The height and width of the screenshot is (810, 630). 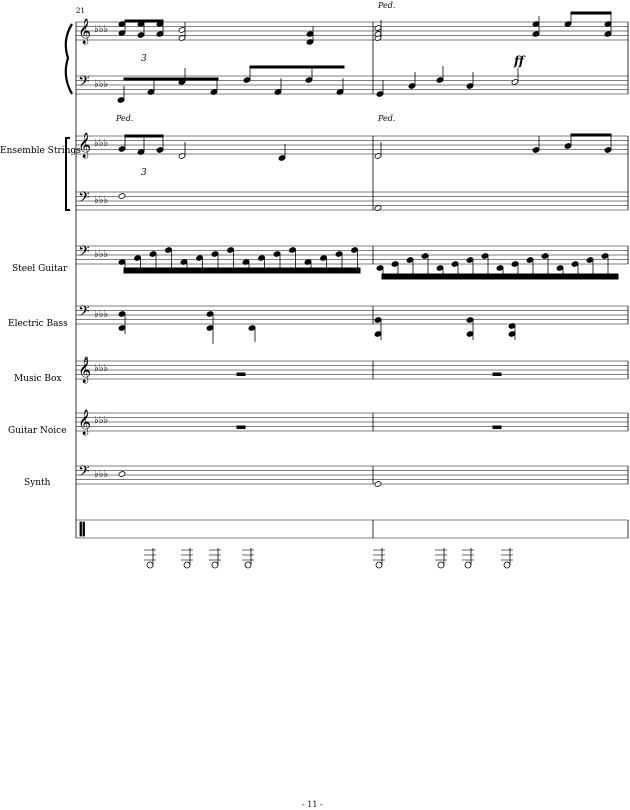 What do you see at coordinates (125, 118) in the screenshot?
I see `pedal-marking-1: Ped.` at bounding box center [125, 118].